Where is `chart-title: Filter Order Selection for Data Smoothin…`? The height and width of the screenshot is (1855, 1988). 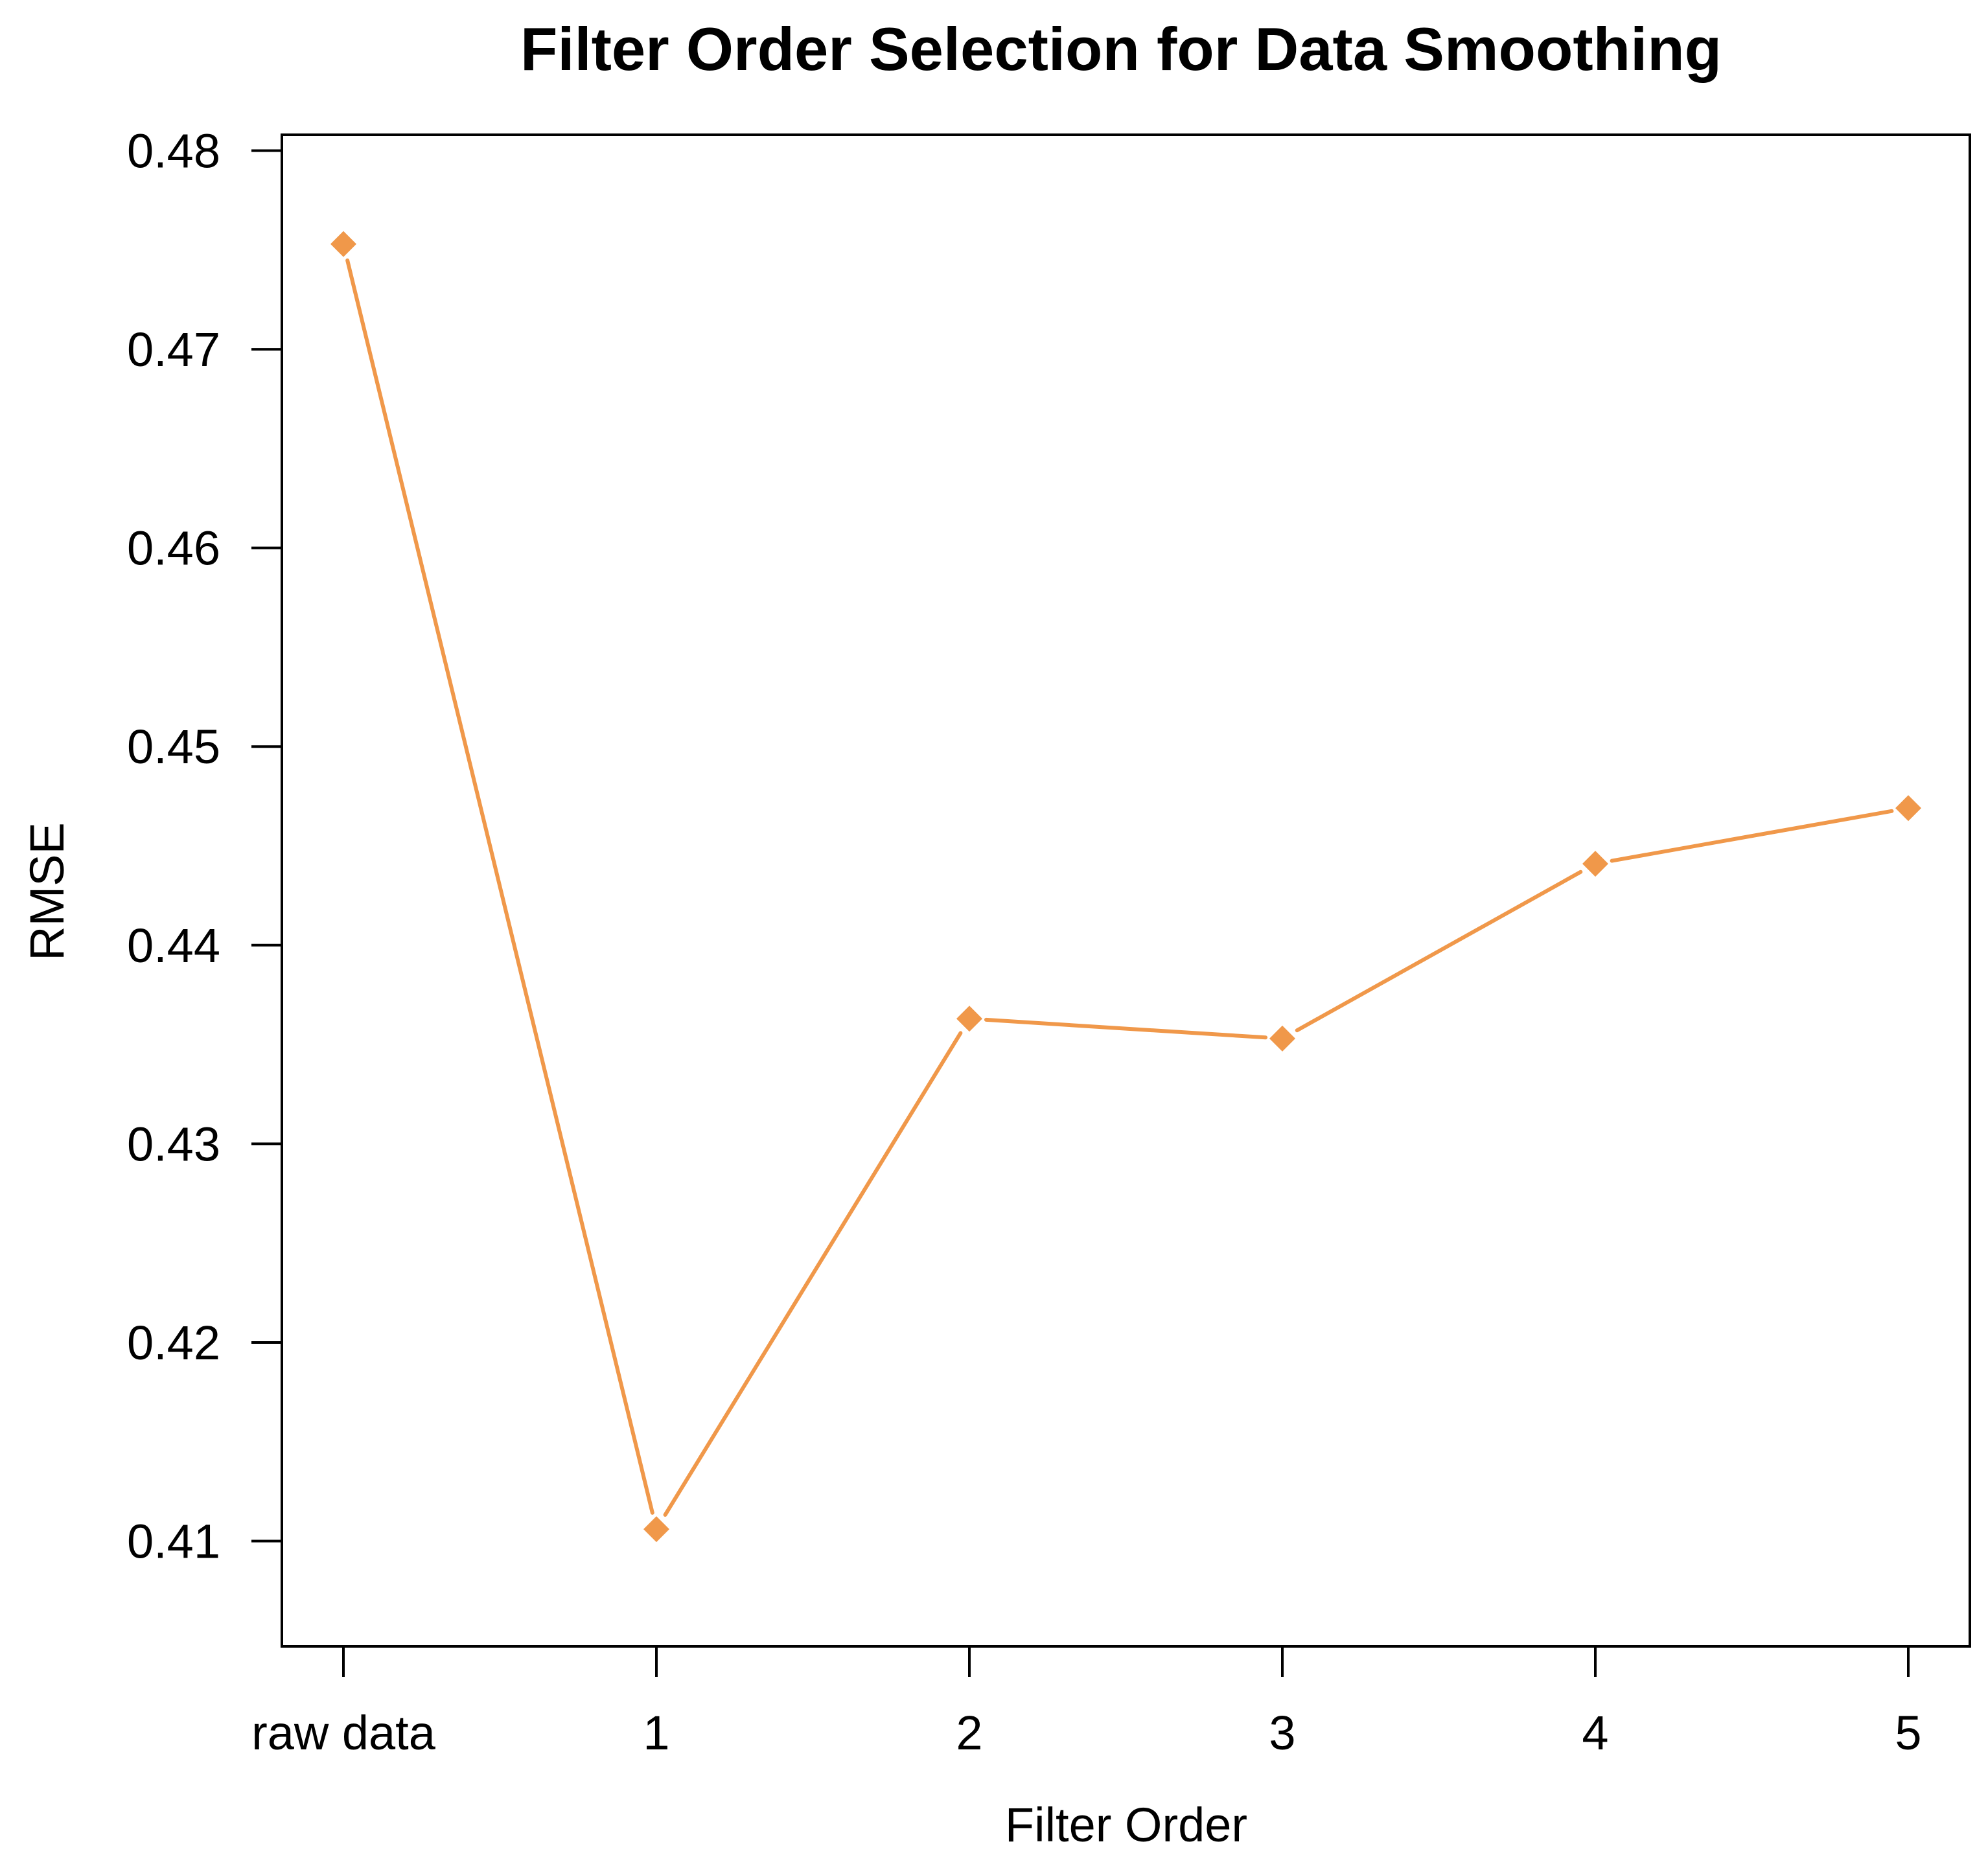 chart-title: Filter Order Selection for Data Smoothin… is located at coordinates (1121, 49).